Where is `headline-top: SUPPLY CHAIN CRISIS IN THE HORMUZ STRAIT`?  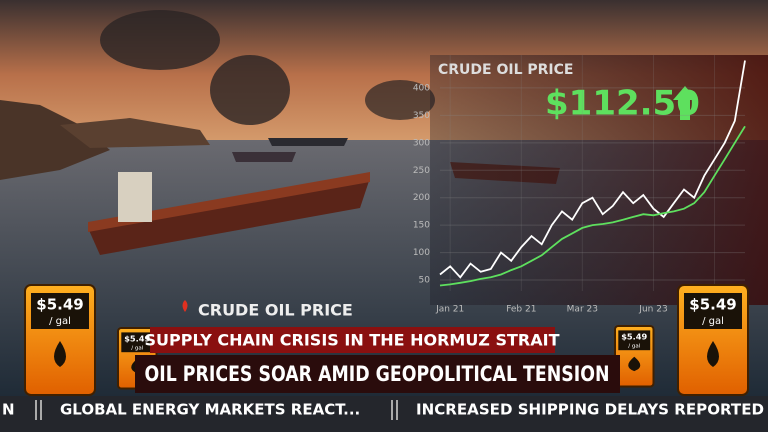 headline-top: SUPPLY CHAIN CRISIS IN THE HORMUZ STRAIT is located at coordinates (352, 340).